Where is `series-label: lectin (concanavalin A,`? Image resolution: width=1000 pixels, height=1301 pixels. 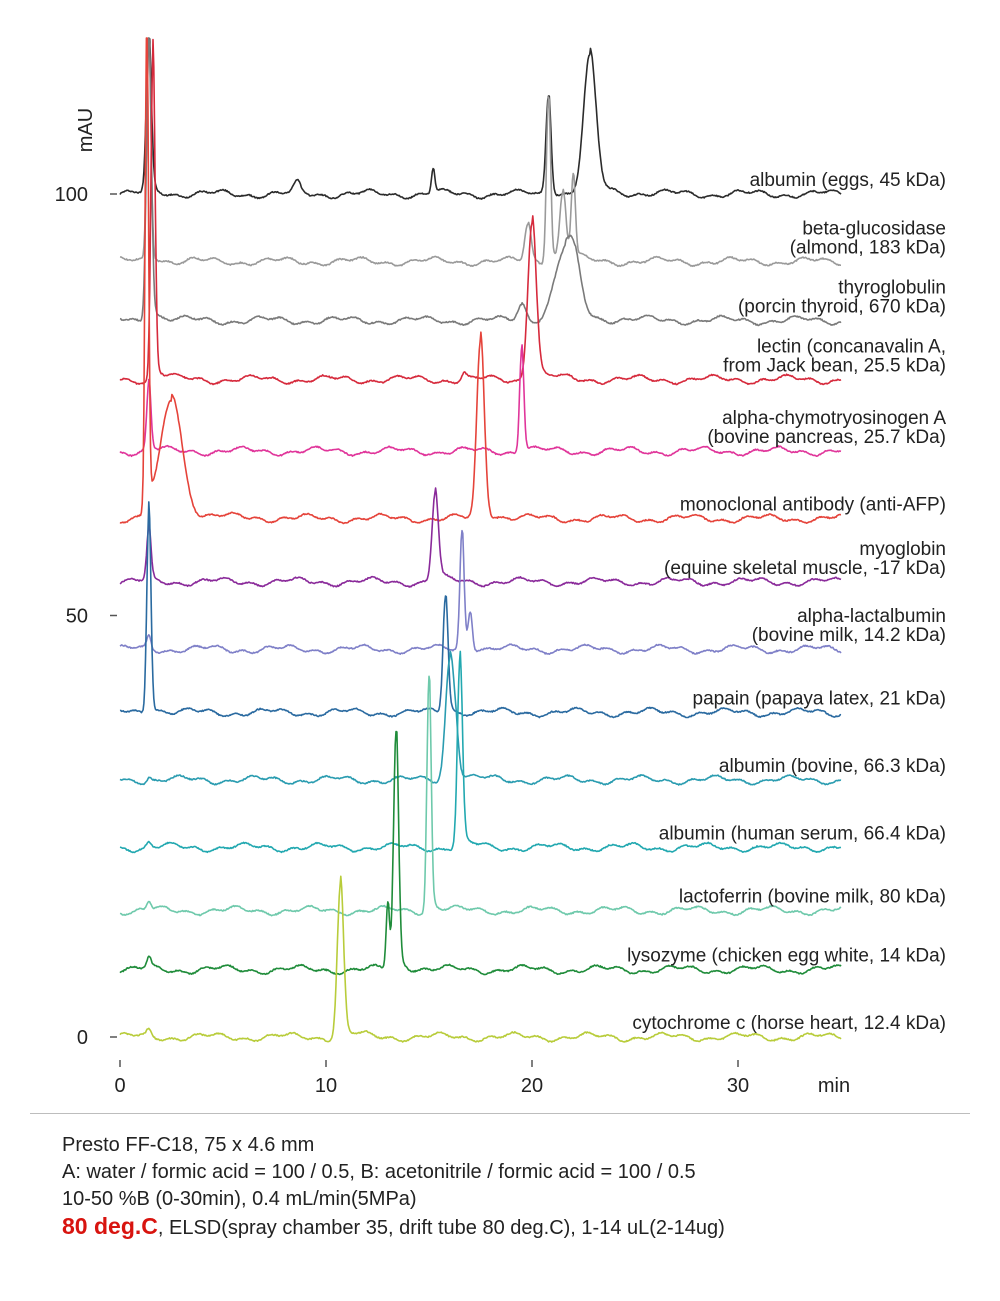 series-label: lectin (concanavalin A, is located at coordinates (851, 346).